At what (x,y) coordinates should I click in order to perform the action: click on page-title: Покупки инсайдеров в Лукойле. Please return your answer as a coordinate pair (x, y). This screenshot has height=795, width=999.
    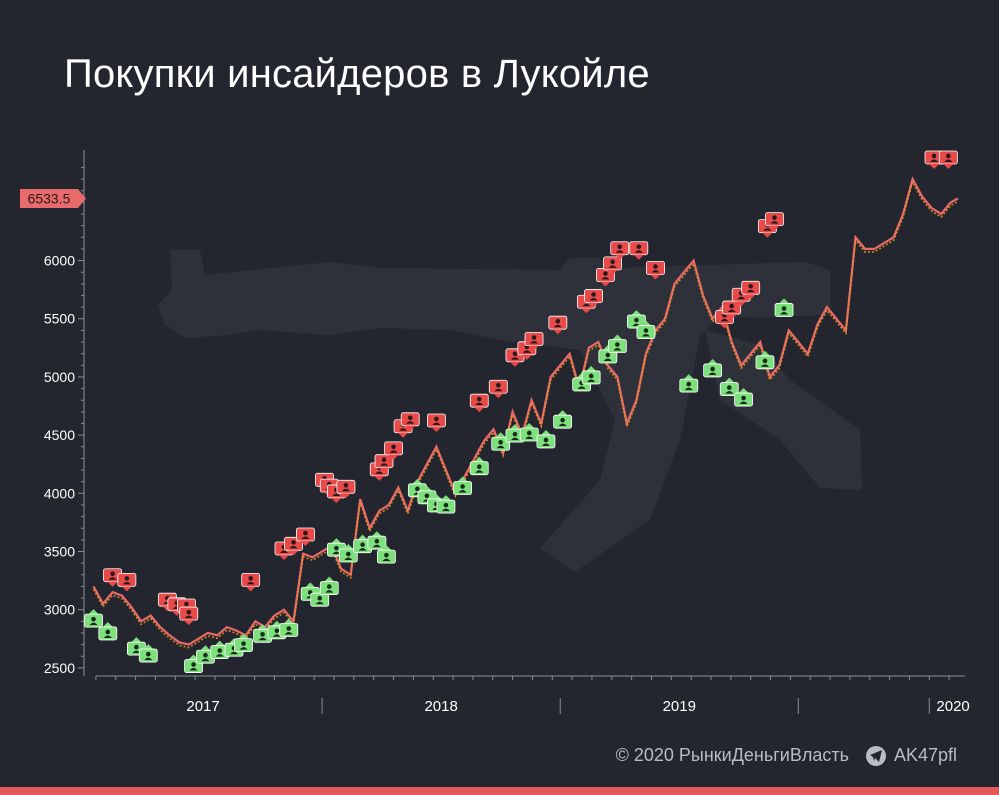
    Looking at the image, I should click on (357, 74).